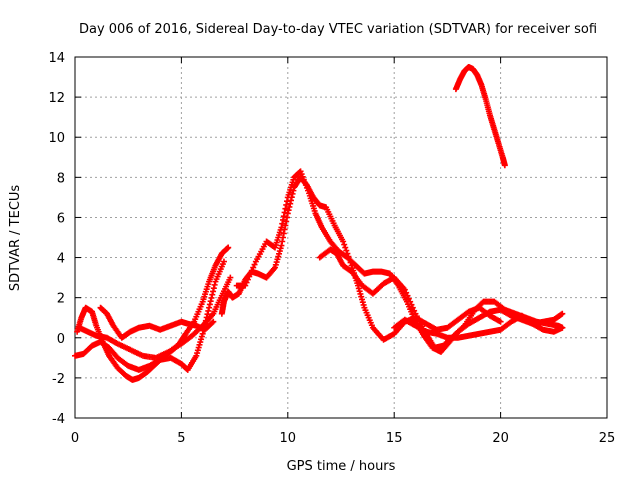 The width and height of the screenshot is (640, 480). Describe the element at coordinates (61, 218) in the screenshot. I see `y-tick-label: 6` at that location.